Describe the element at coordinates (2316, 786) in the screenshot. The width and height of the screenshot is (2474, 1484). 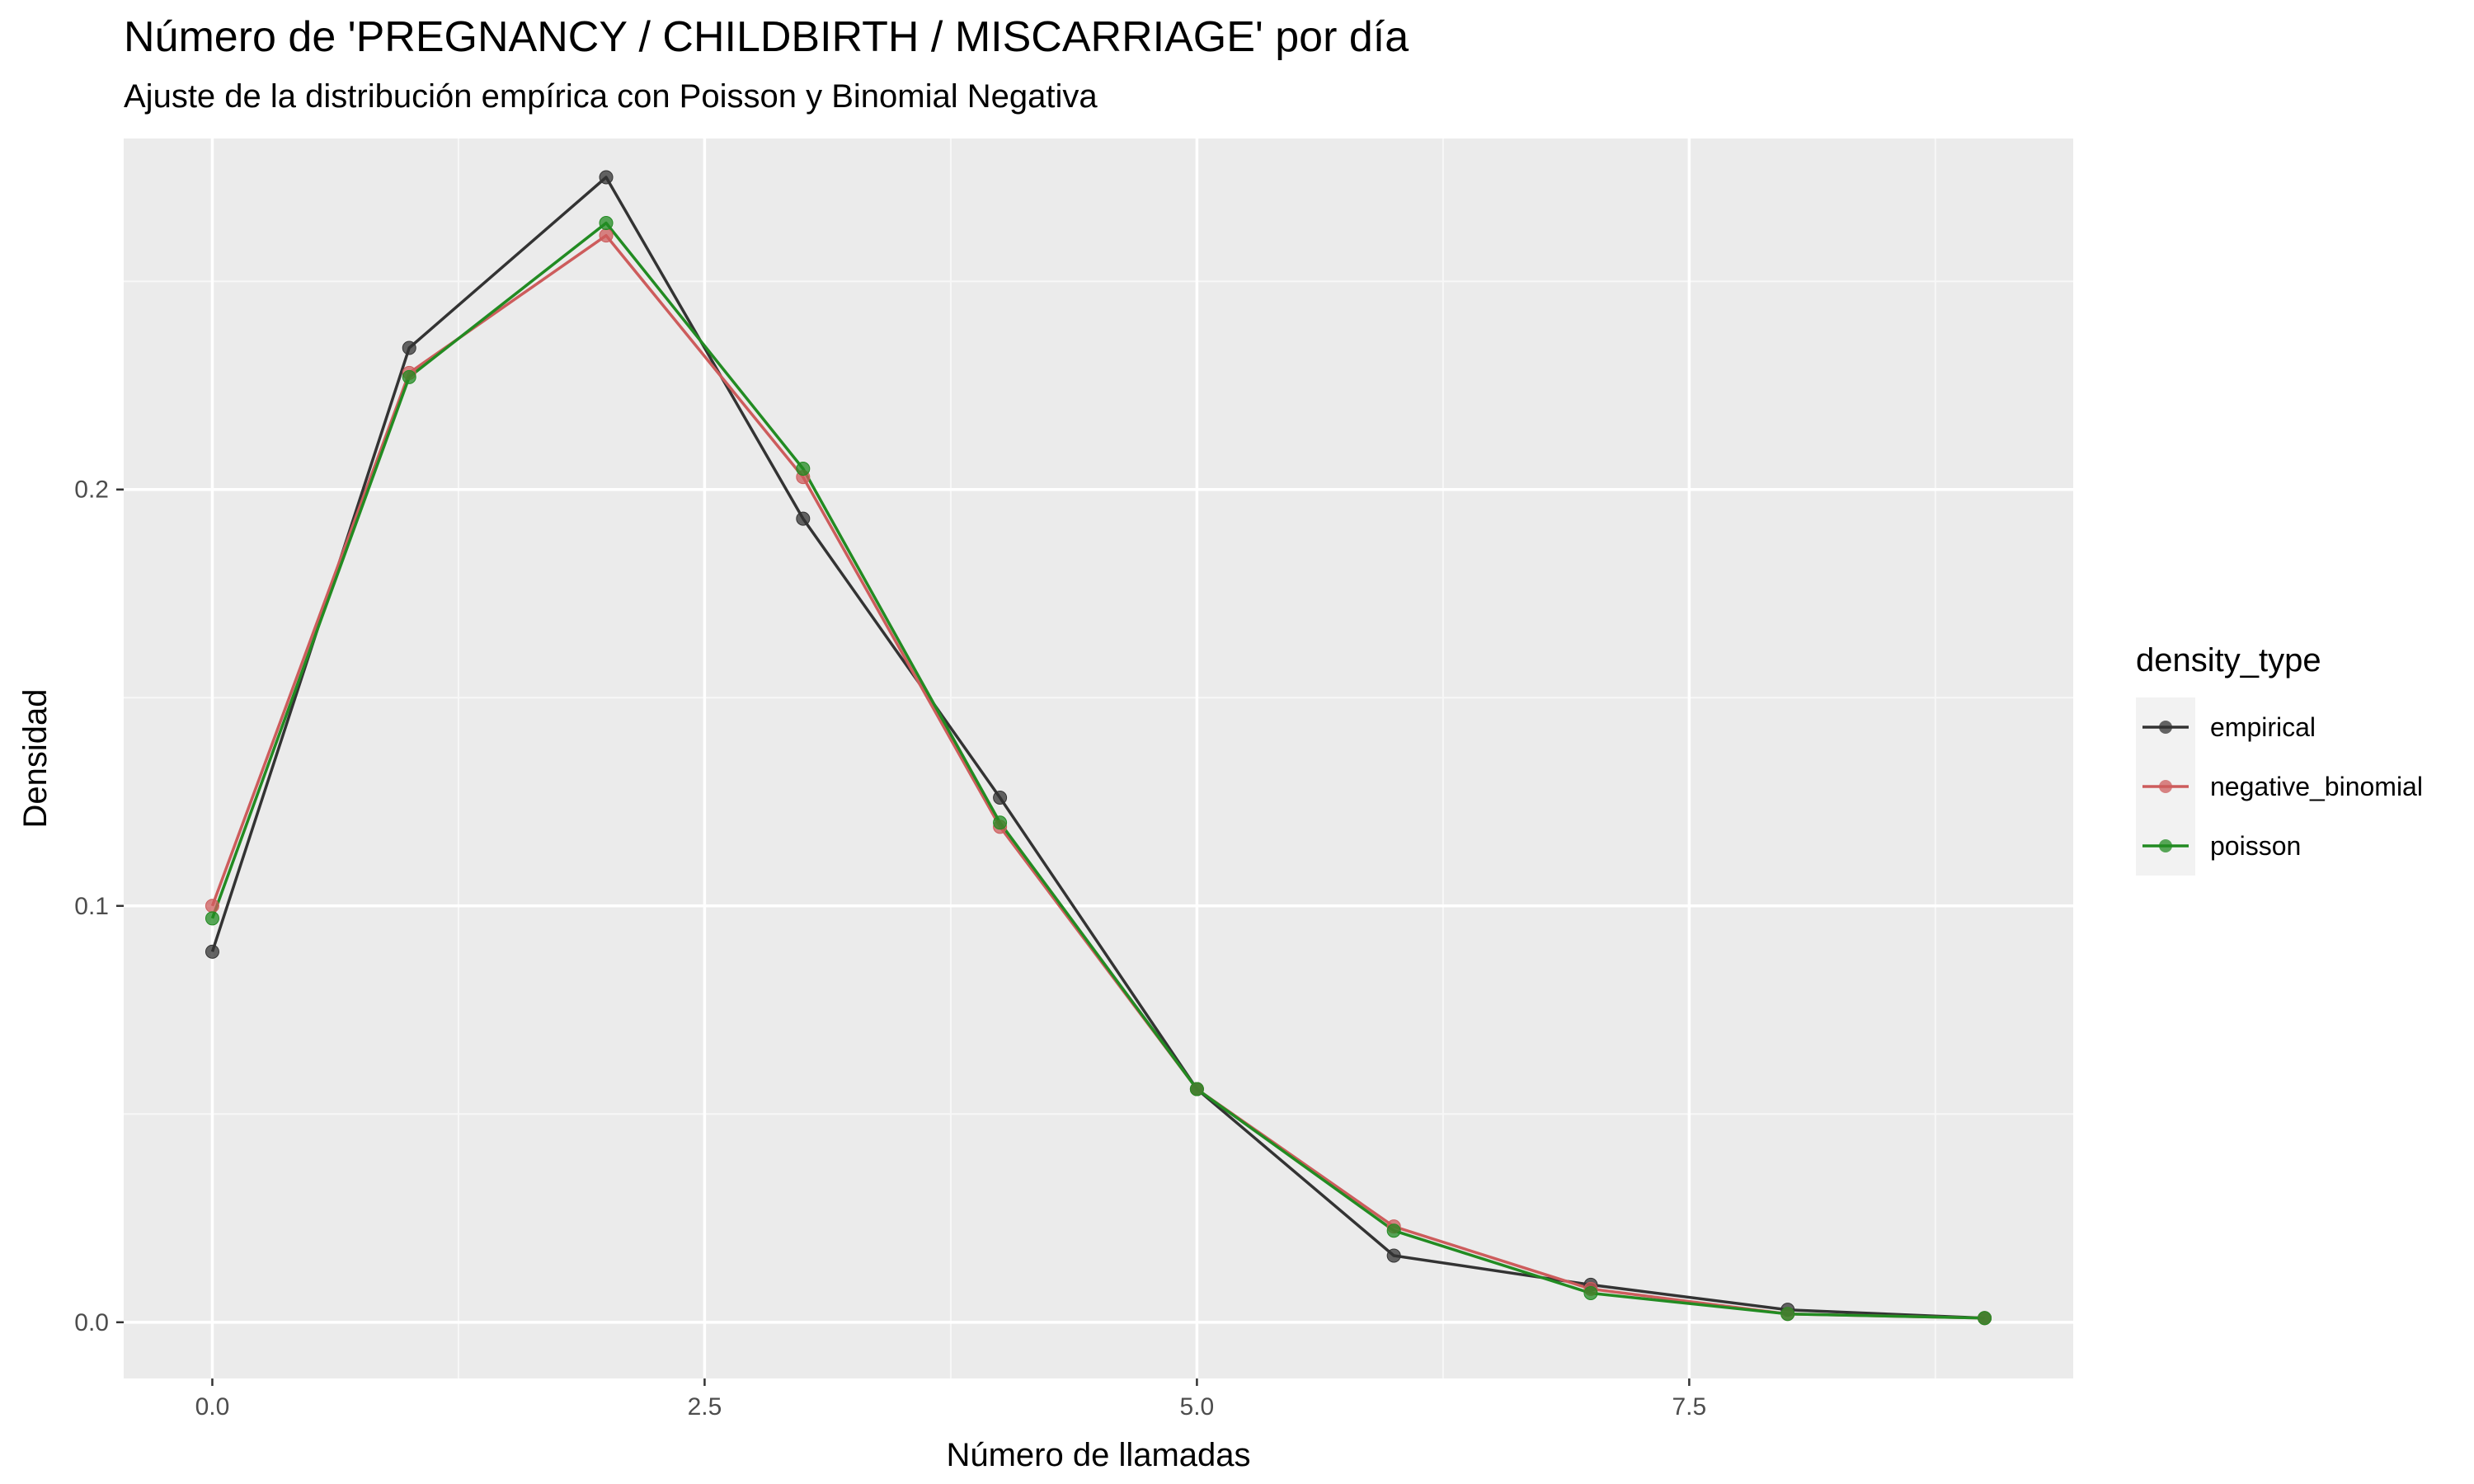
I see `legend-label-negative_binomial: negative_binomial` at that location.